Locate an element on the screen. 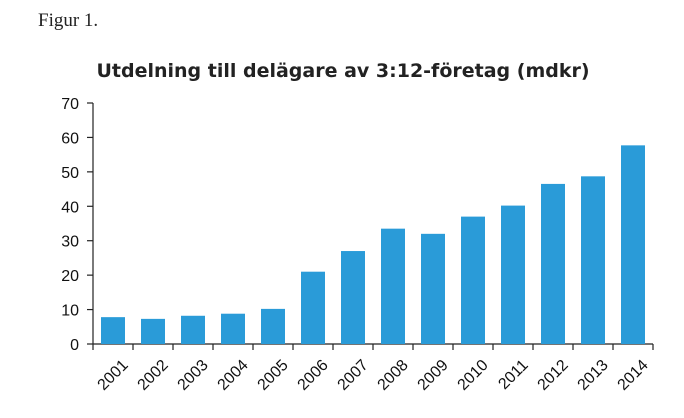  x-tick-label: 2001 is located at coordinates (113, 375).